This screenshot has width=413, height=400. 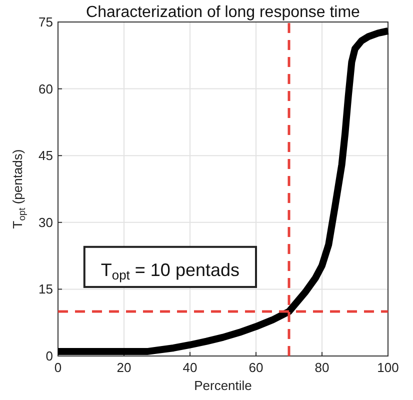 What do you see at coordinates (49, 356) in the screenshot?
I see `y-tick-label: 0` at bounding box center [49, 356].